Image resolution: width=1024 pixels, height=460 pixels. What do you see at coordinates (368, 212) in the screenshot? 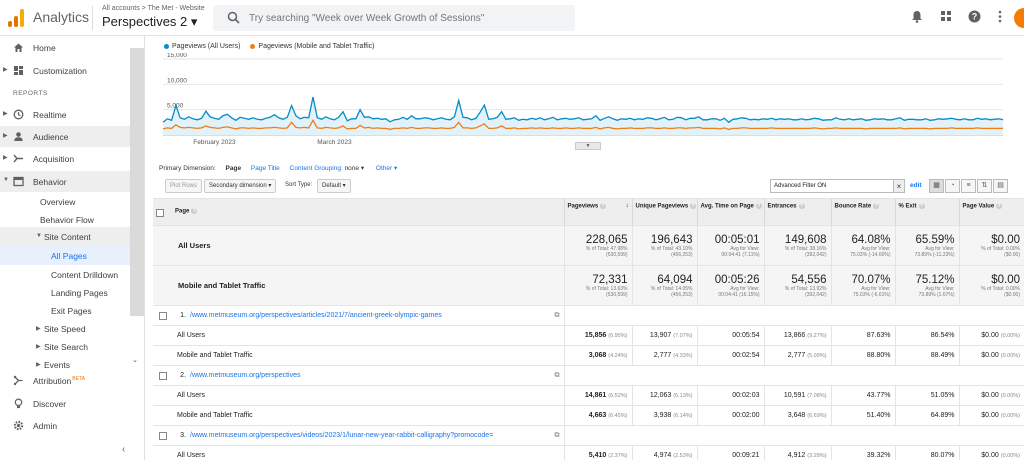
I see `column-header-page: Page?` at bounding box center [368, 212].